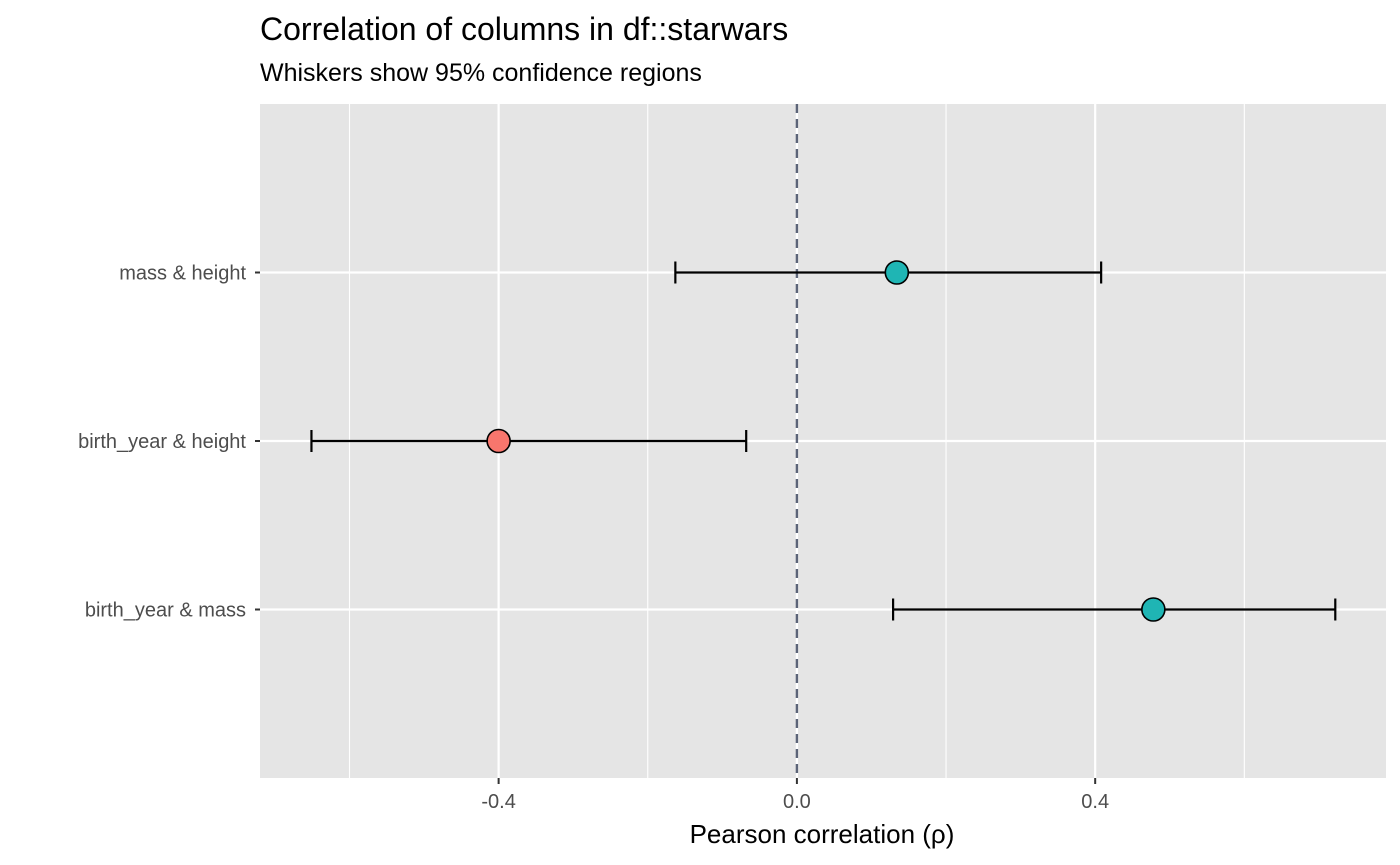 The width and height of the screenshot is (1400, 865). What do you see at coordinates (481, 73) in the screenshot?
I see `chart-subtitle: Whiskers show 95% confidence regions` at bounding box center [481, 73].